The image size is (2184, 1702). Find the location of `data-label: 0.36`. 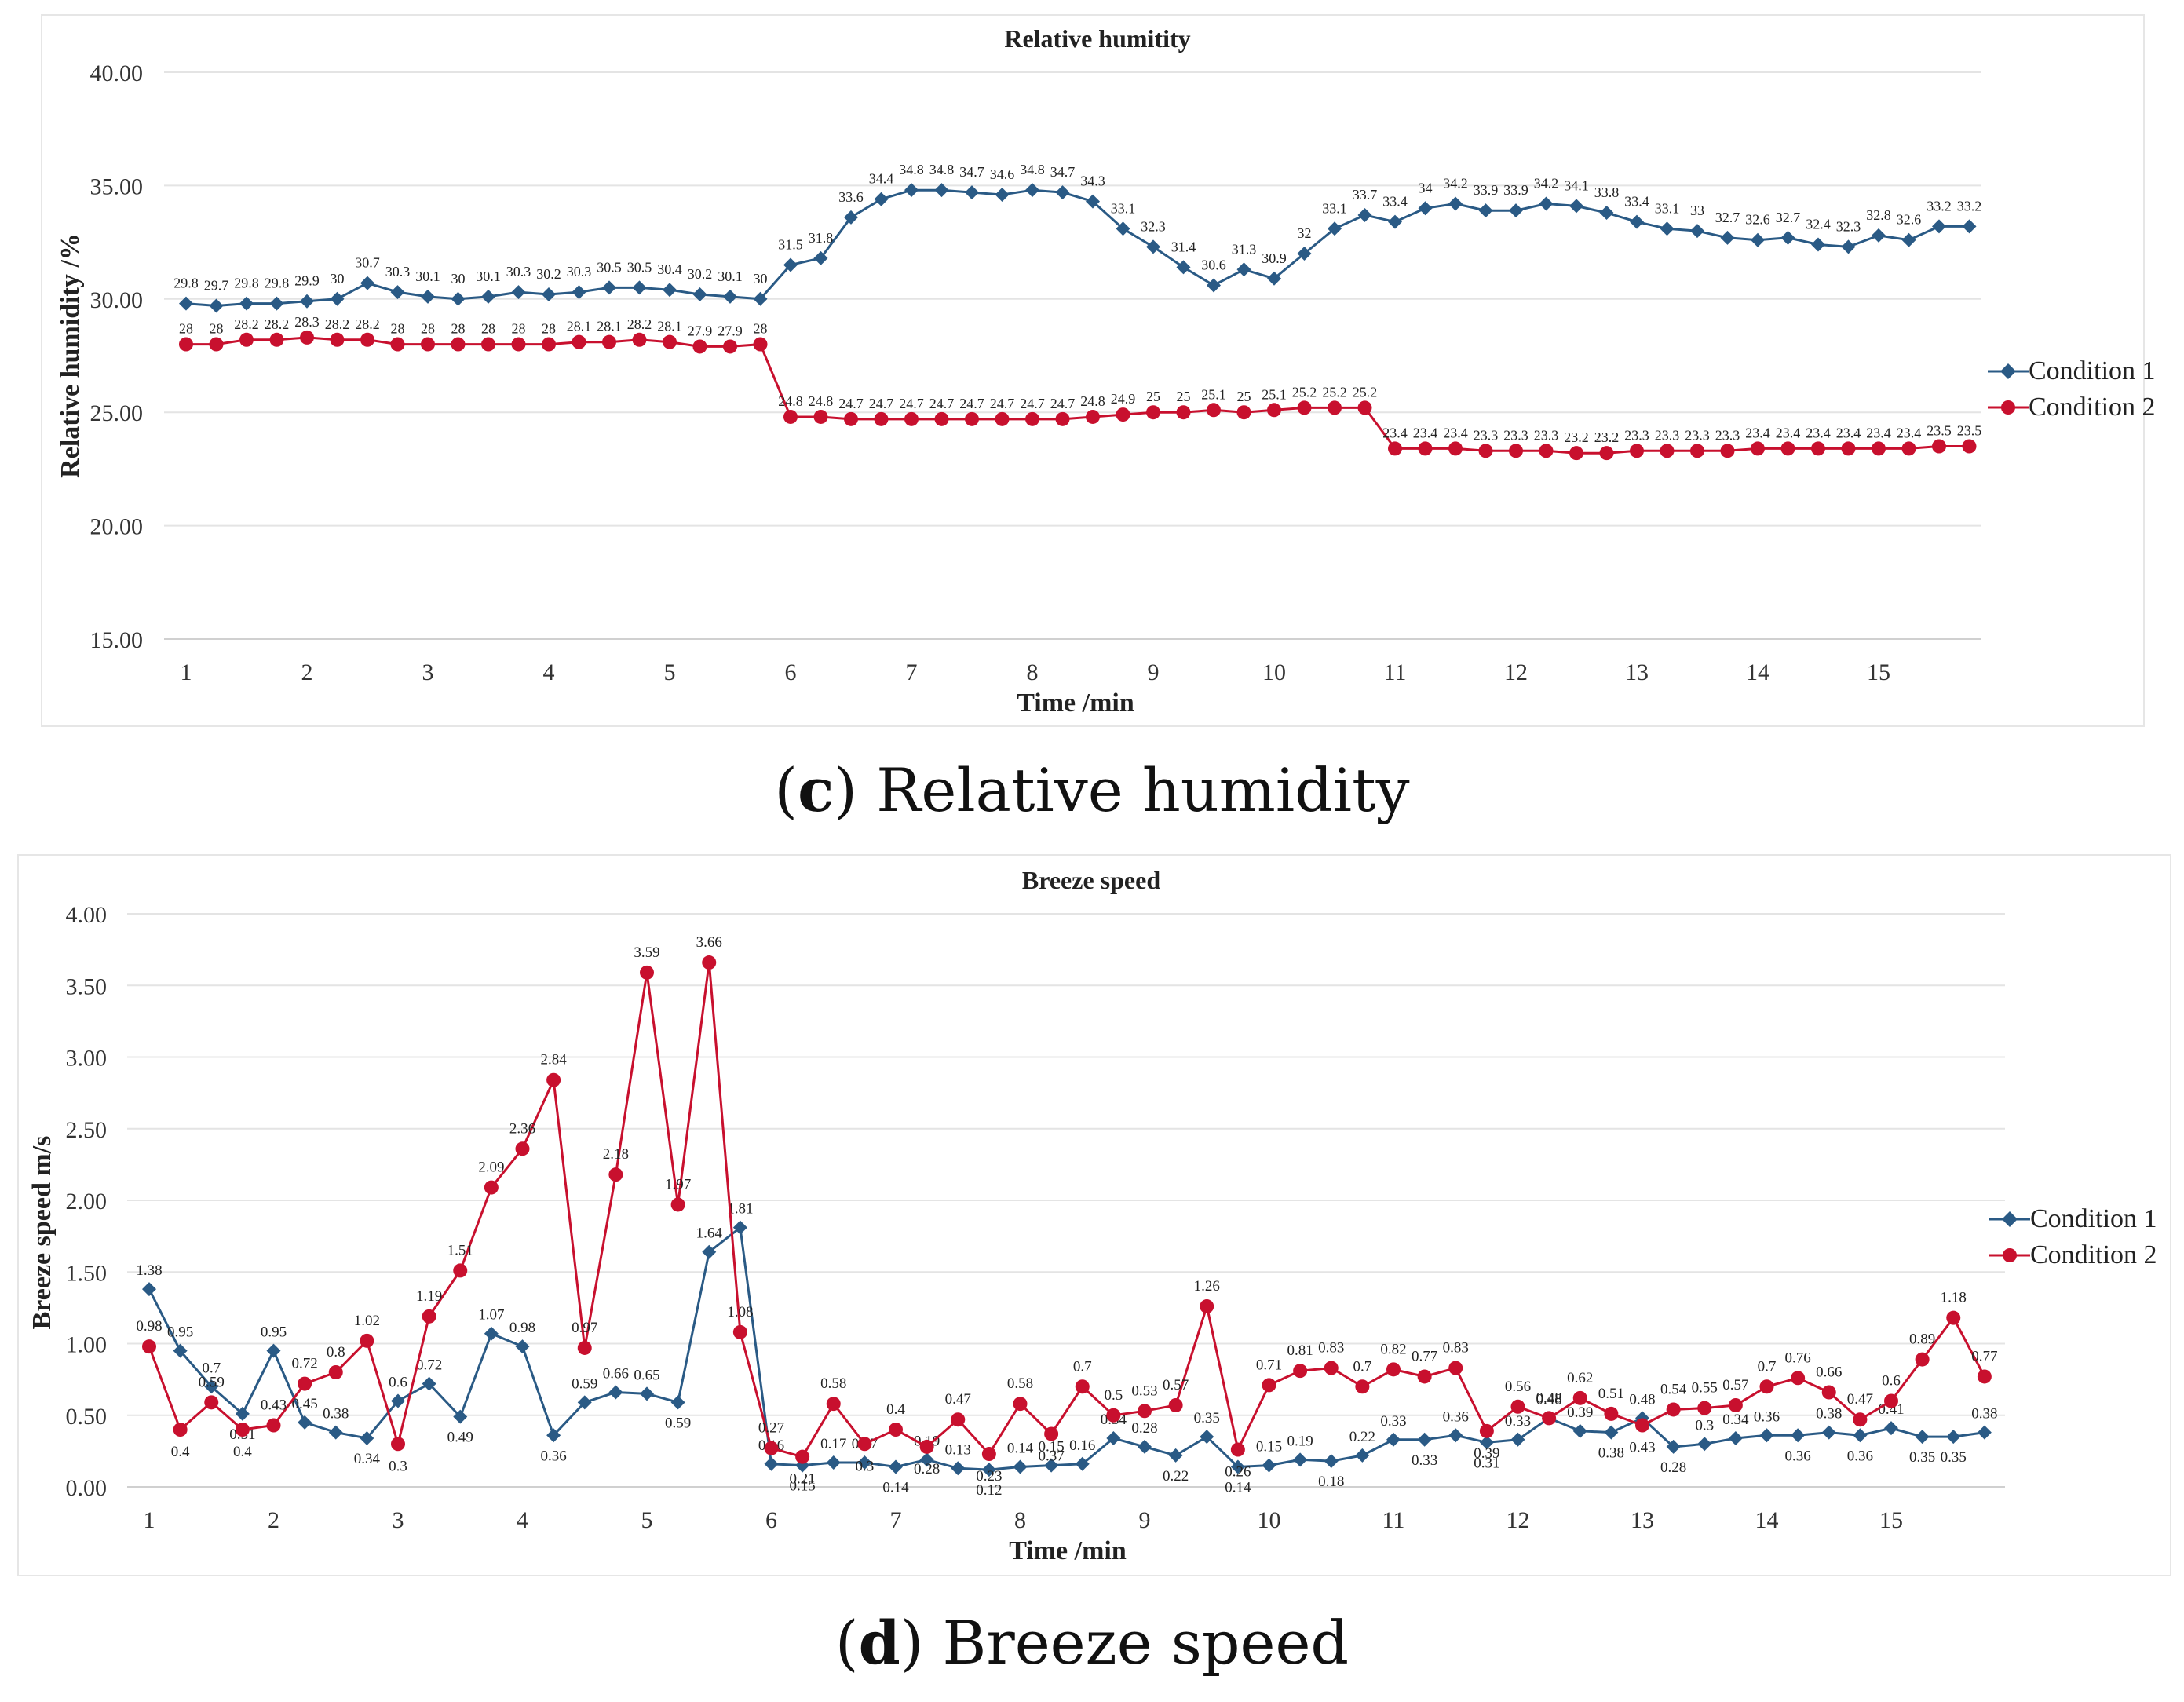

data-label: 0.36 is located at coordinates (554, 1456).